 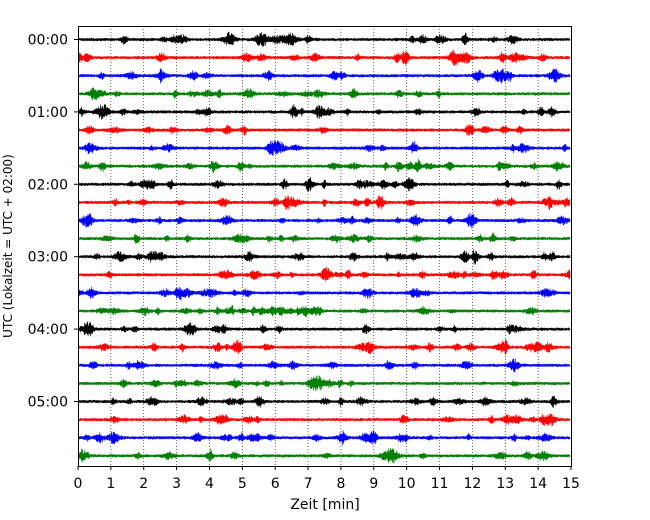 What do you see at coordinates (48, 403) in the screenshot?
I see `y-tick-label: 05:00` at bounding box center [48, 403].